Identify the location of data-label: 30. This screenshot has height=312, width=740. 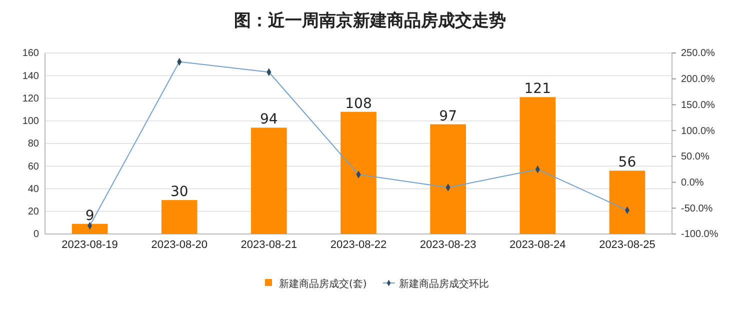
(179, 192).